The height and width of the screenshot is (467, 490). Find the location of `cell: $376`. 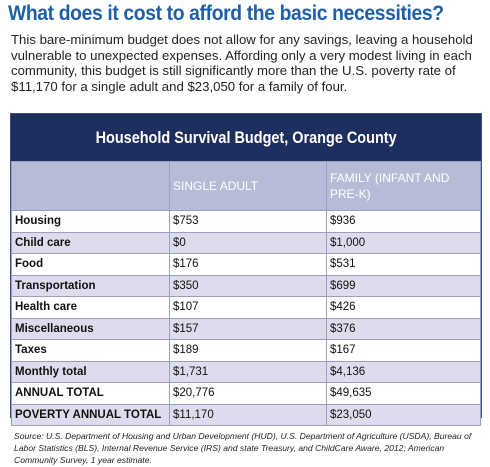

cell: $376 is located at coordinates (403, 328).